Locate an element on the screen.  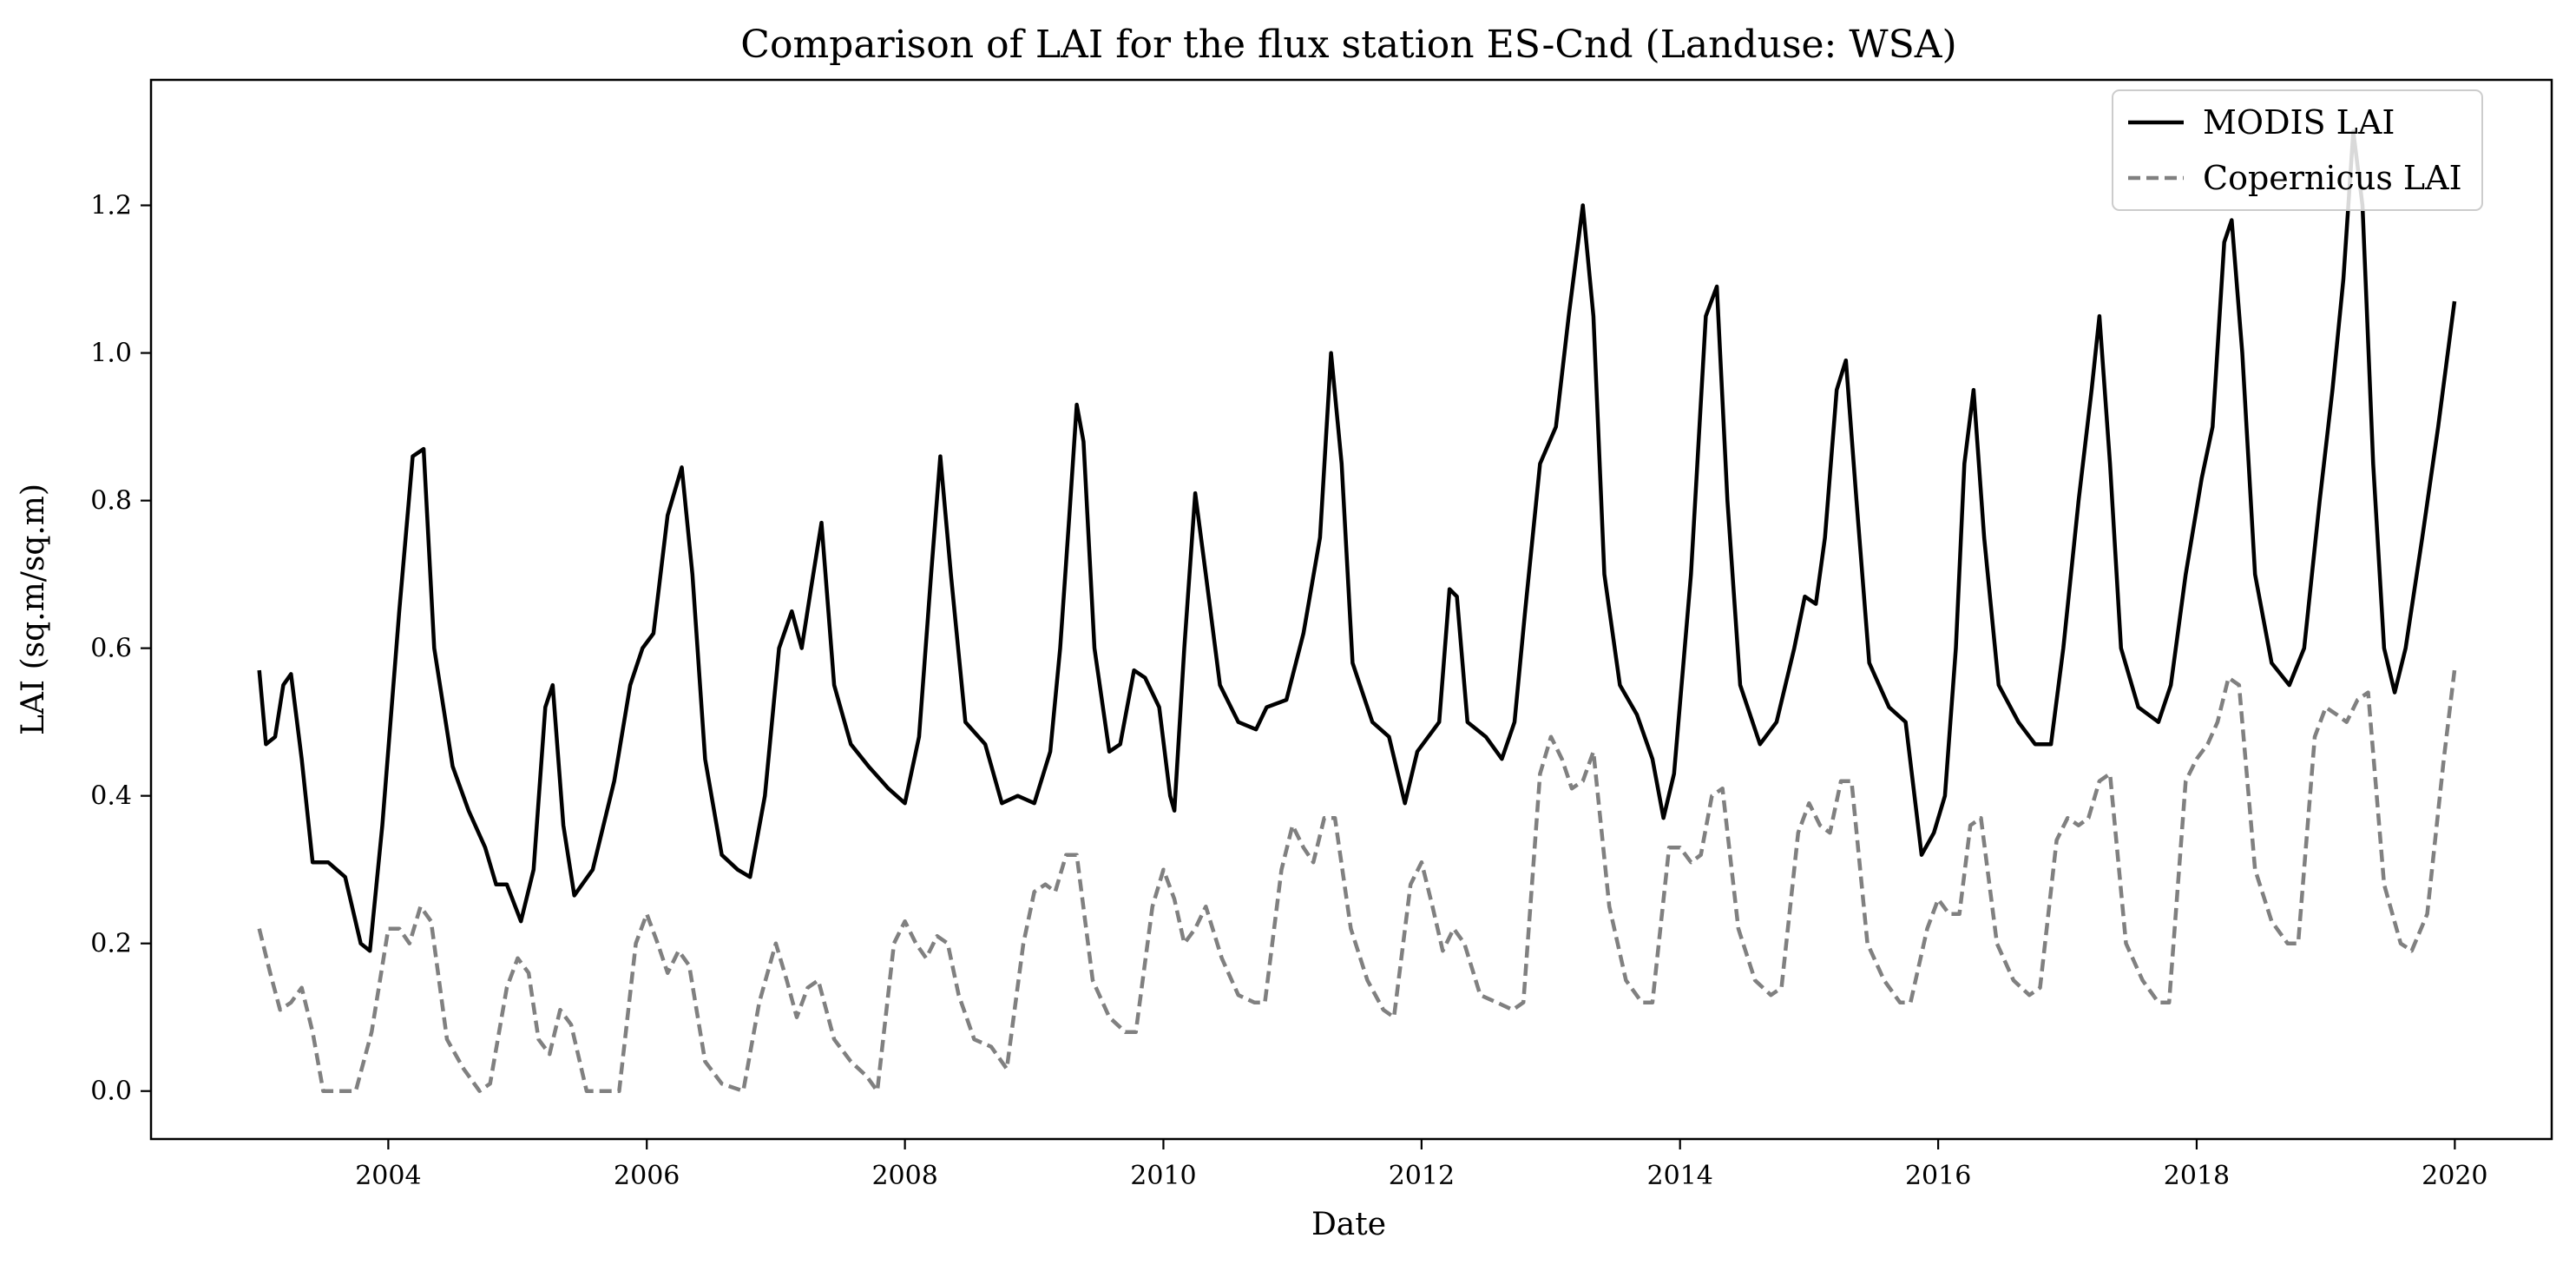
y-tick-label: 0.4 is located at coordinates (111, 797).